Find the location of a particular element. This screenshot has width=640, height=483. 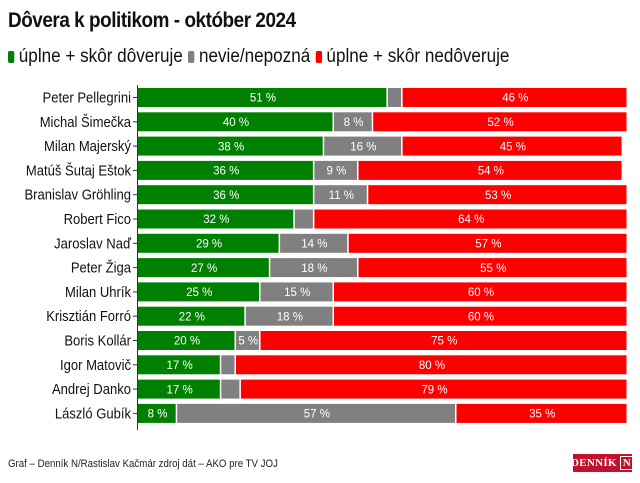

data-label: 80 % is located at coordinates (432, 366).